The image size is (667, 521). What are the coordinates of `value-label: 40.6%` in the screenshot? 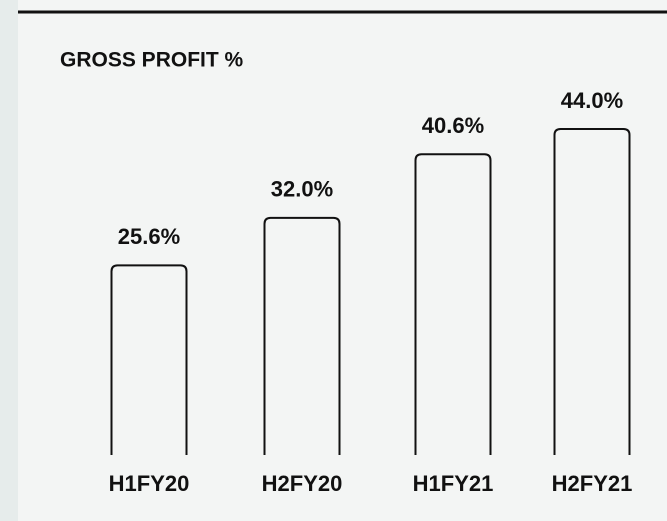 It's located at (453, 125).